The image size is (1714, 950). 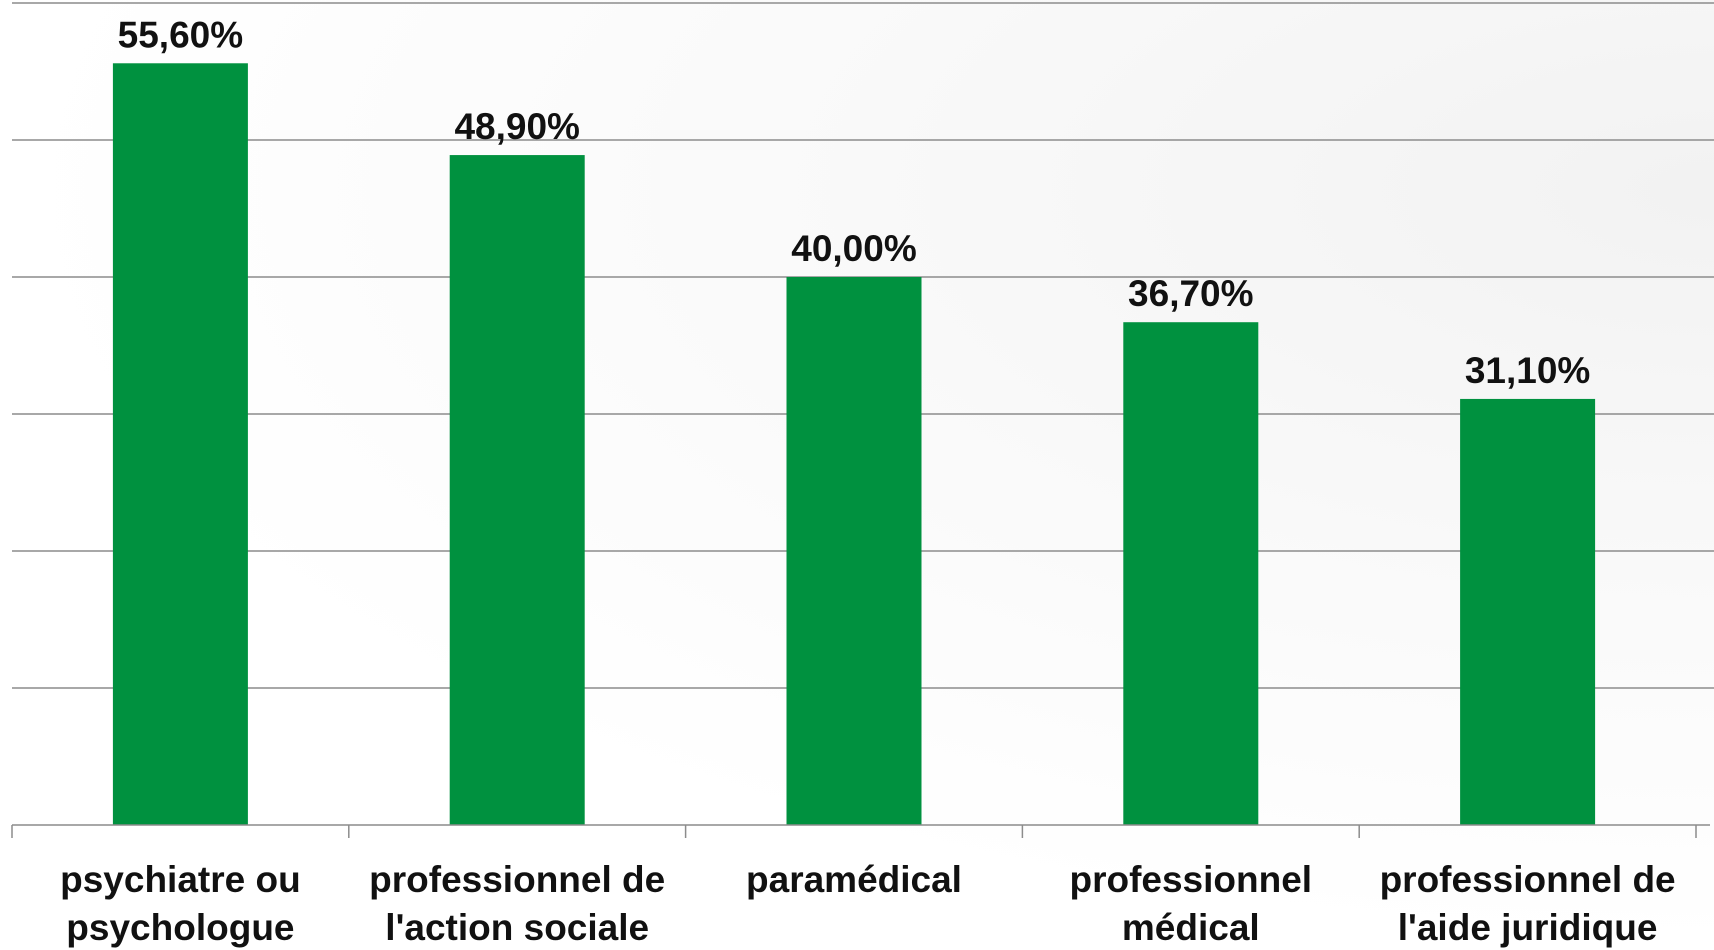 What do you see at coordinates (181, 34) in the screenshot?
I see `data-label-1: 55,60%` at bounding box center [181, 34].